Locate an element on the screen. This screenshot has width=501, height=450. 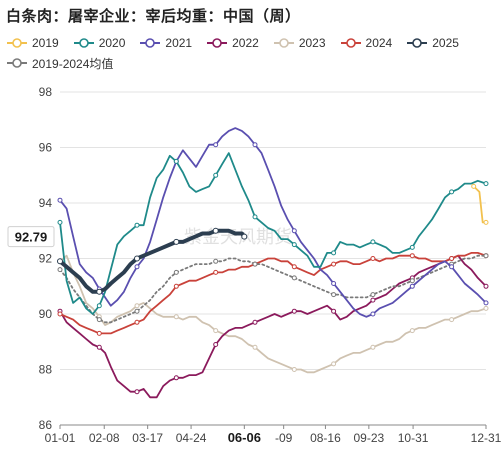
legend-item-2025: 2025 is located at coordinates (432, 43).